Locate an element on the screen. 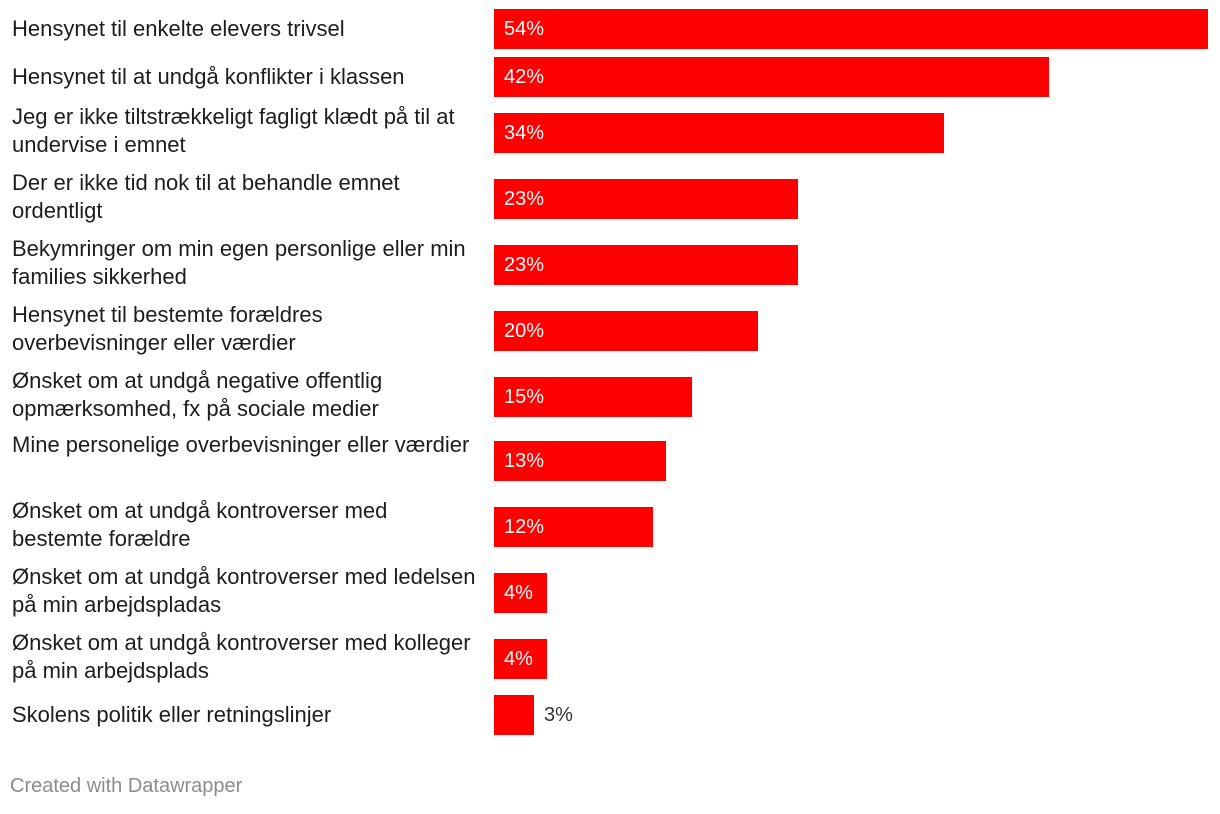 This screenshot has height=814, width=1220. value-label: 34% is located at coordinates (524, 133).